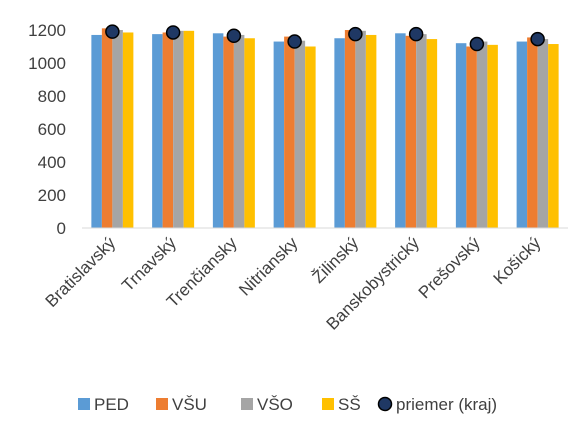  Describe the element at coordinates (385, 404) in the screenshot. I see `legend-marker` at that location.